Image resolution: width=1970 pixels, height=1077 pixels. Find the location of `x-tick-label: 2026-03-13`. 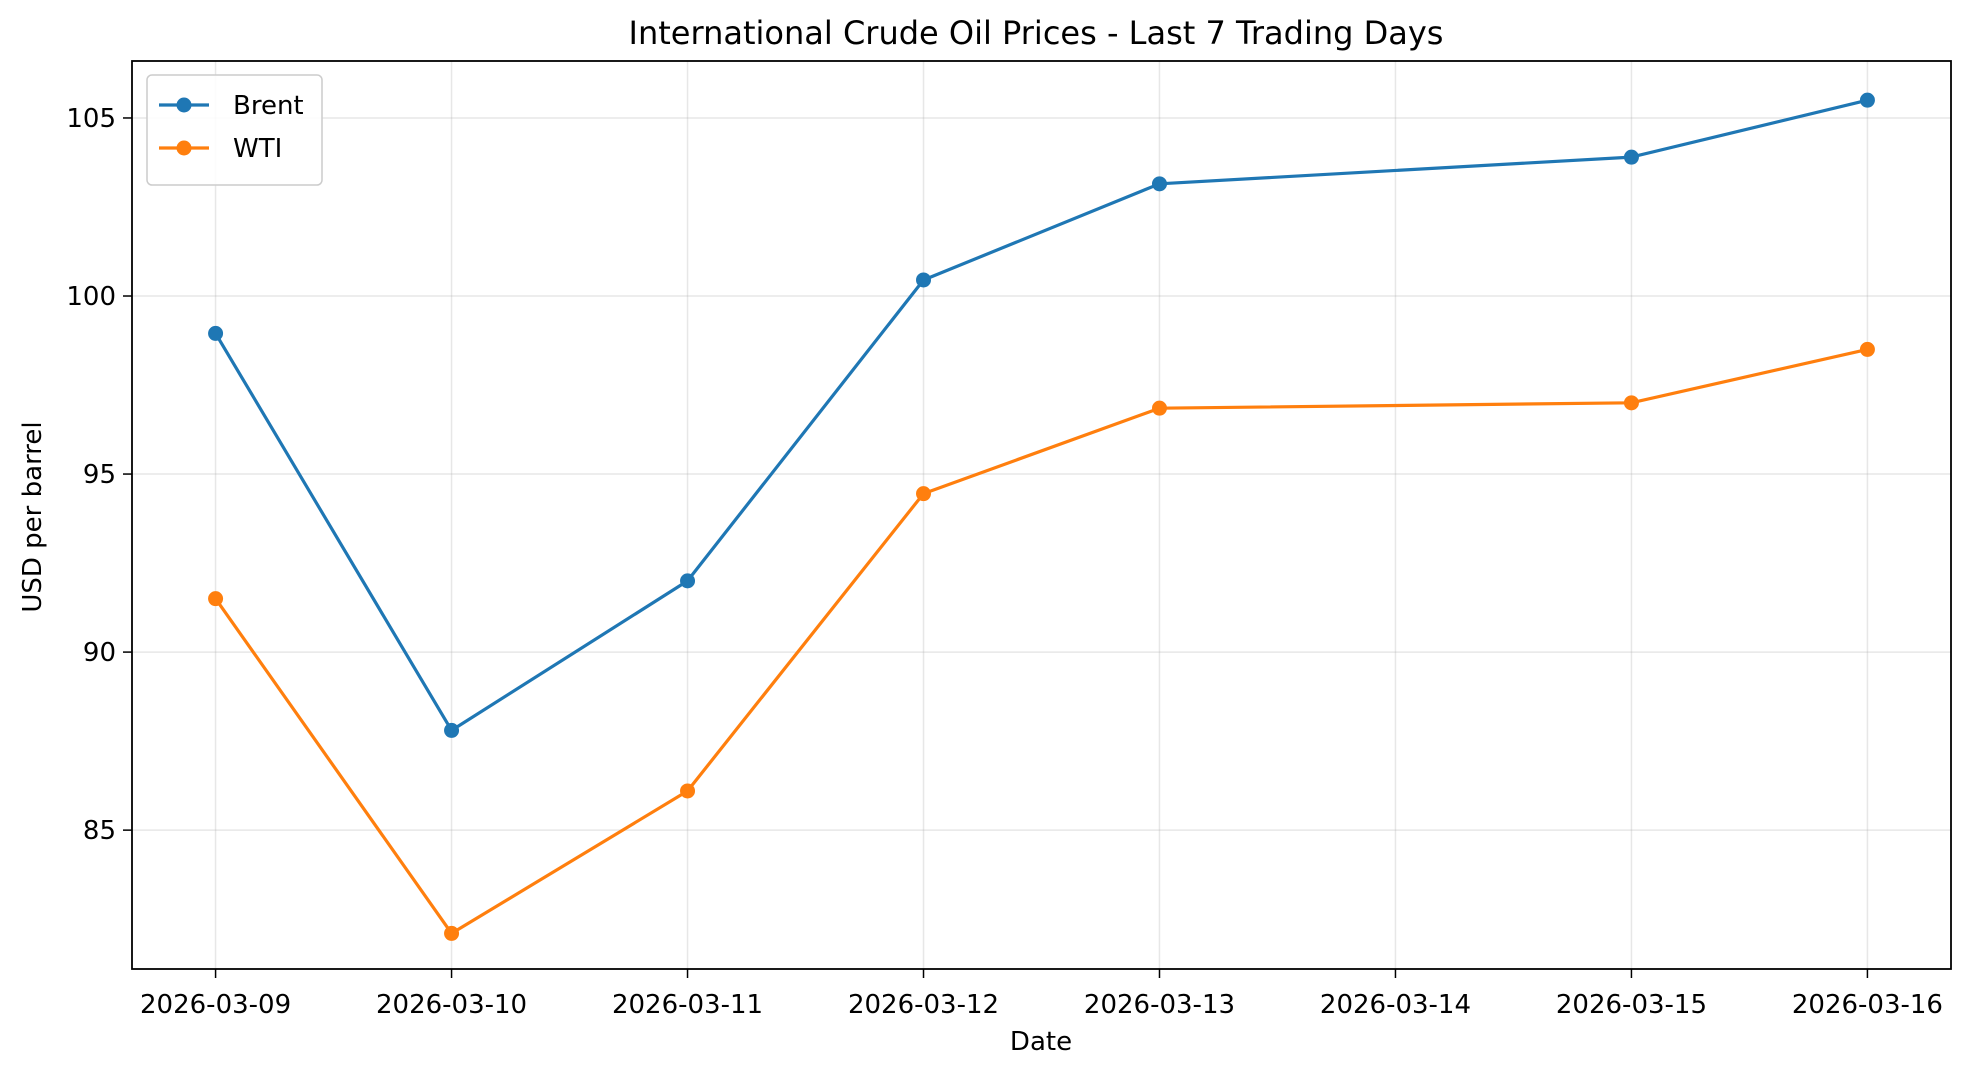

x-tick-label: 2026-03-13 is located at coordinates (1159, 1005).